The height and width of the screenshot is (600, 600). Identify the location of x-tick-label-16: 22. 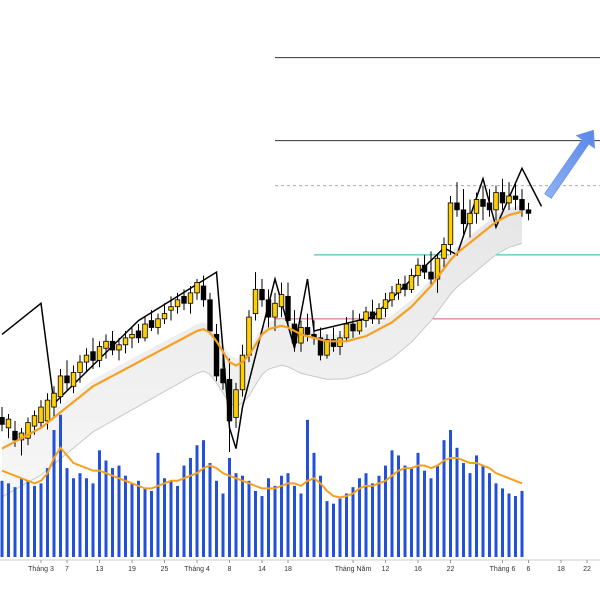
(587, 569).